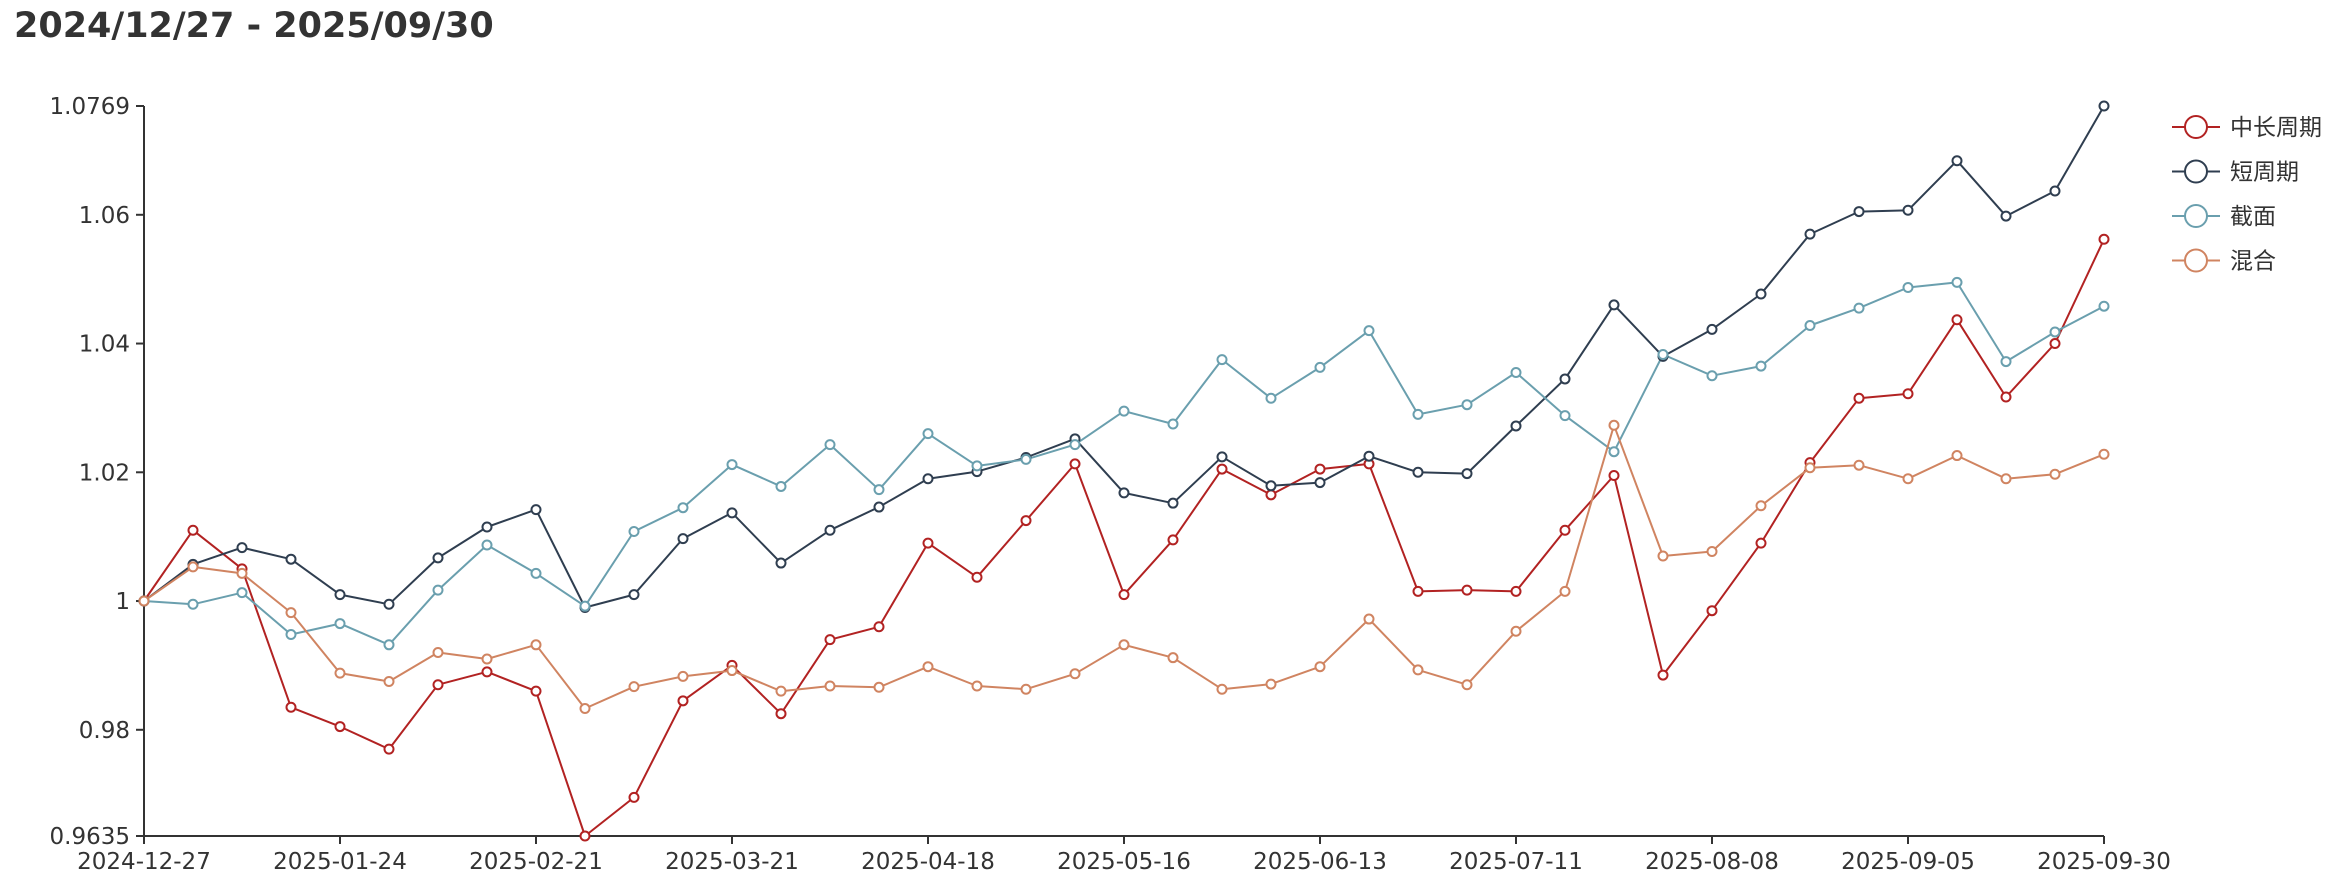  Describe the element at coordinates (2224, 217) in the screenshot. I see `legend-item-2: 截面` at that location.